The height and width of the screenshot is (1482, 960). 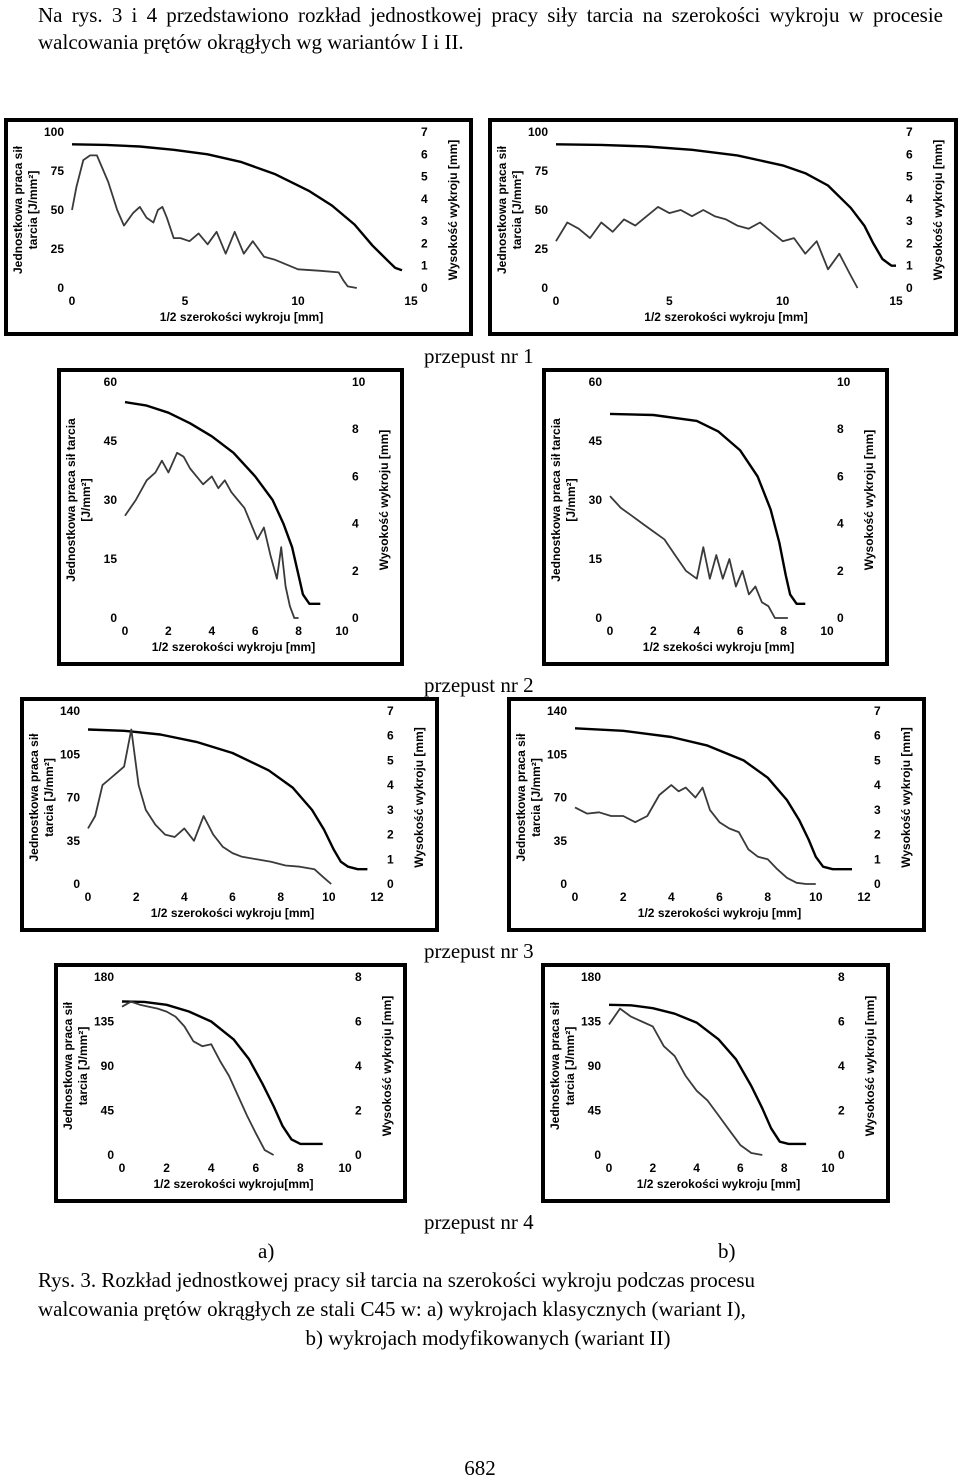 What do you see at coordinates (377, 897) in the screenshot?
I see `x-tick-label: 12` at bounding box center [377, 897].